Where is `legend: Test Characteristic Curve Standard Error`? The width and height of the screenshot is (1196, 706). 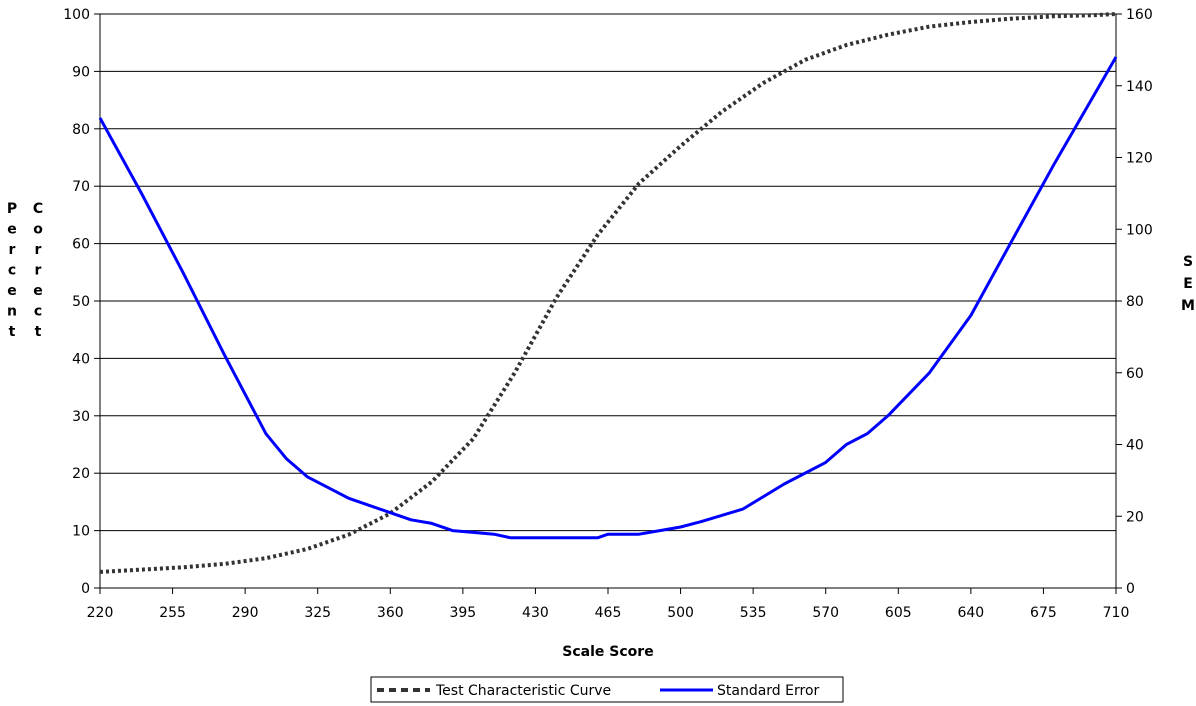
legend: Test Characteristic Curve Standard Error is located at coordinates (607, 689).